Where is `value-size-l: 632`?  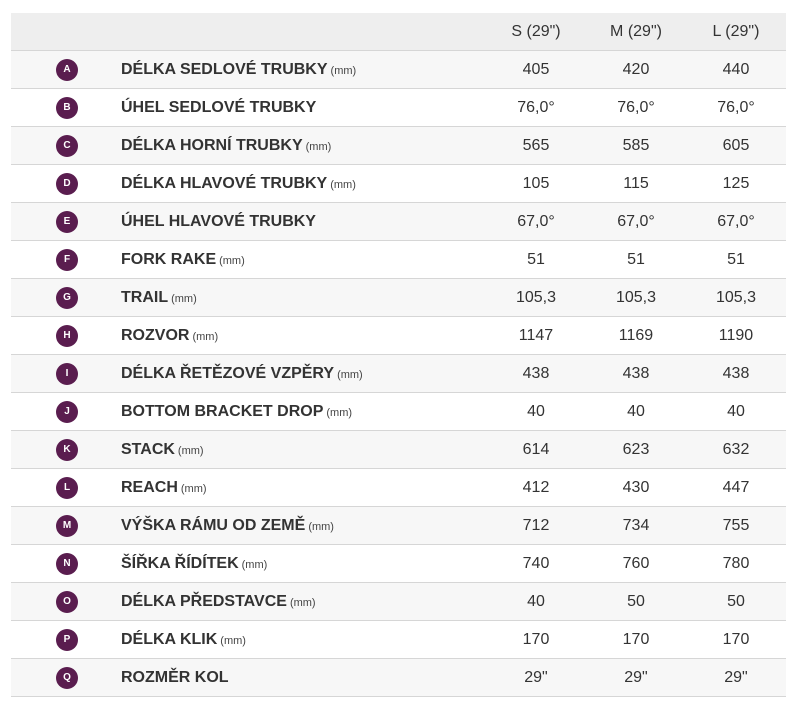
value-size-l: 632 is located at coordinates (736, 449).